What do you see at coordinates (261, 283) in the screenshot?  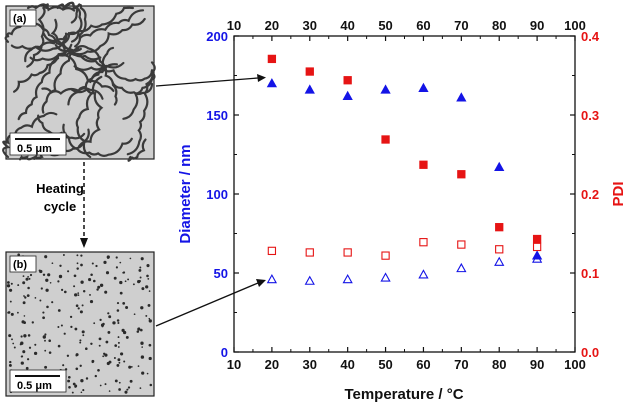 I see `pointer-arrowhead-b` at bounding box center [261, 283].